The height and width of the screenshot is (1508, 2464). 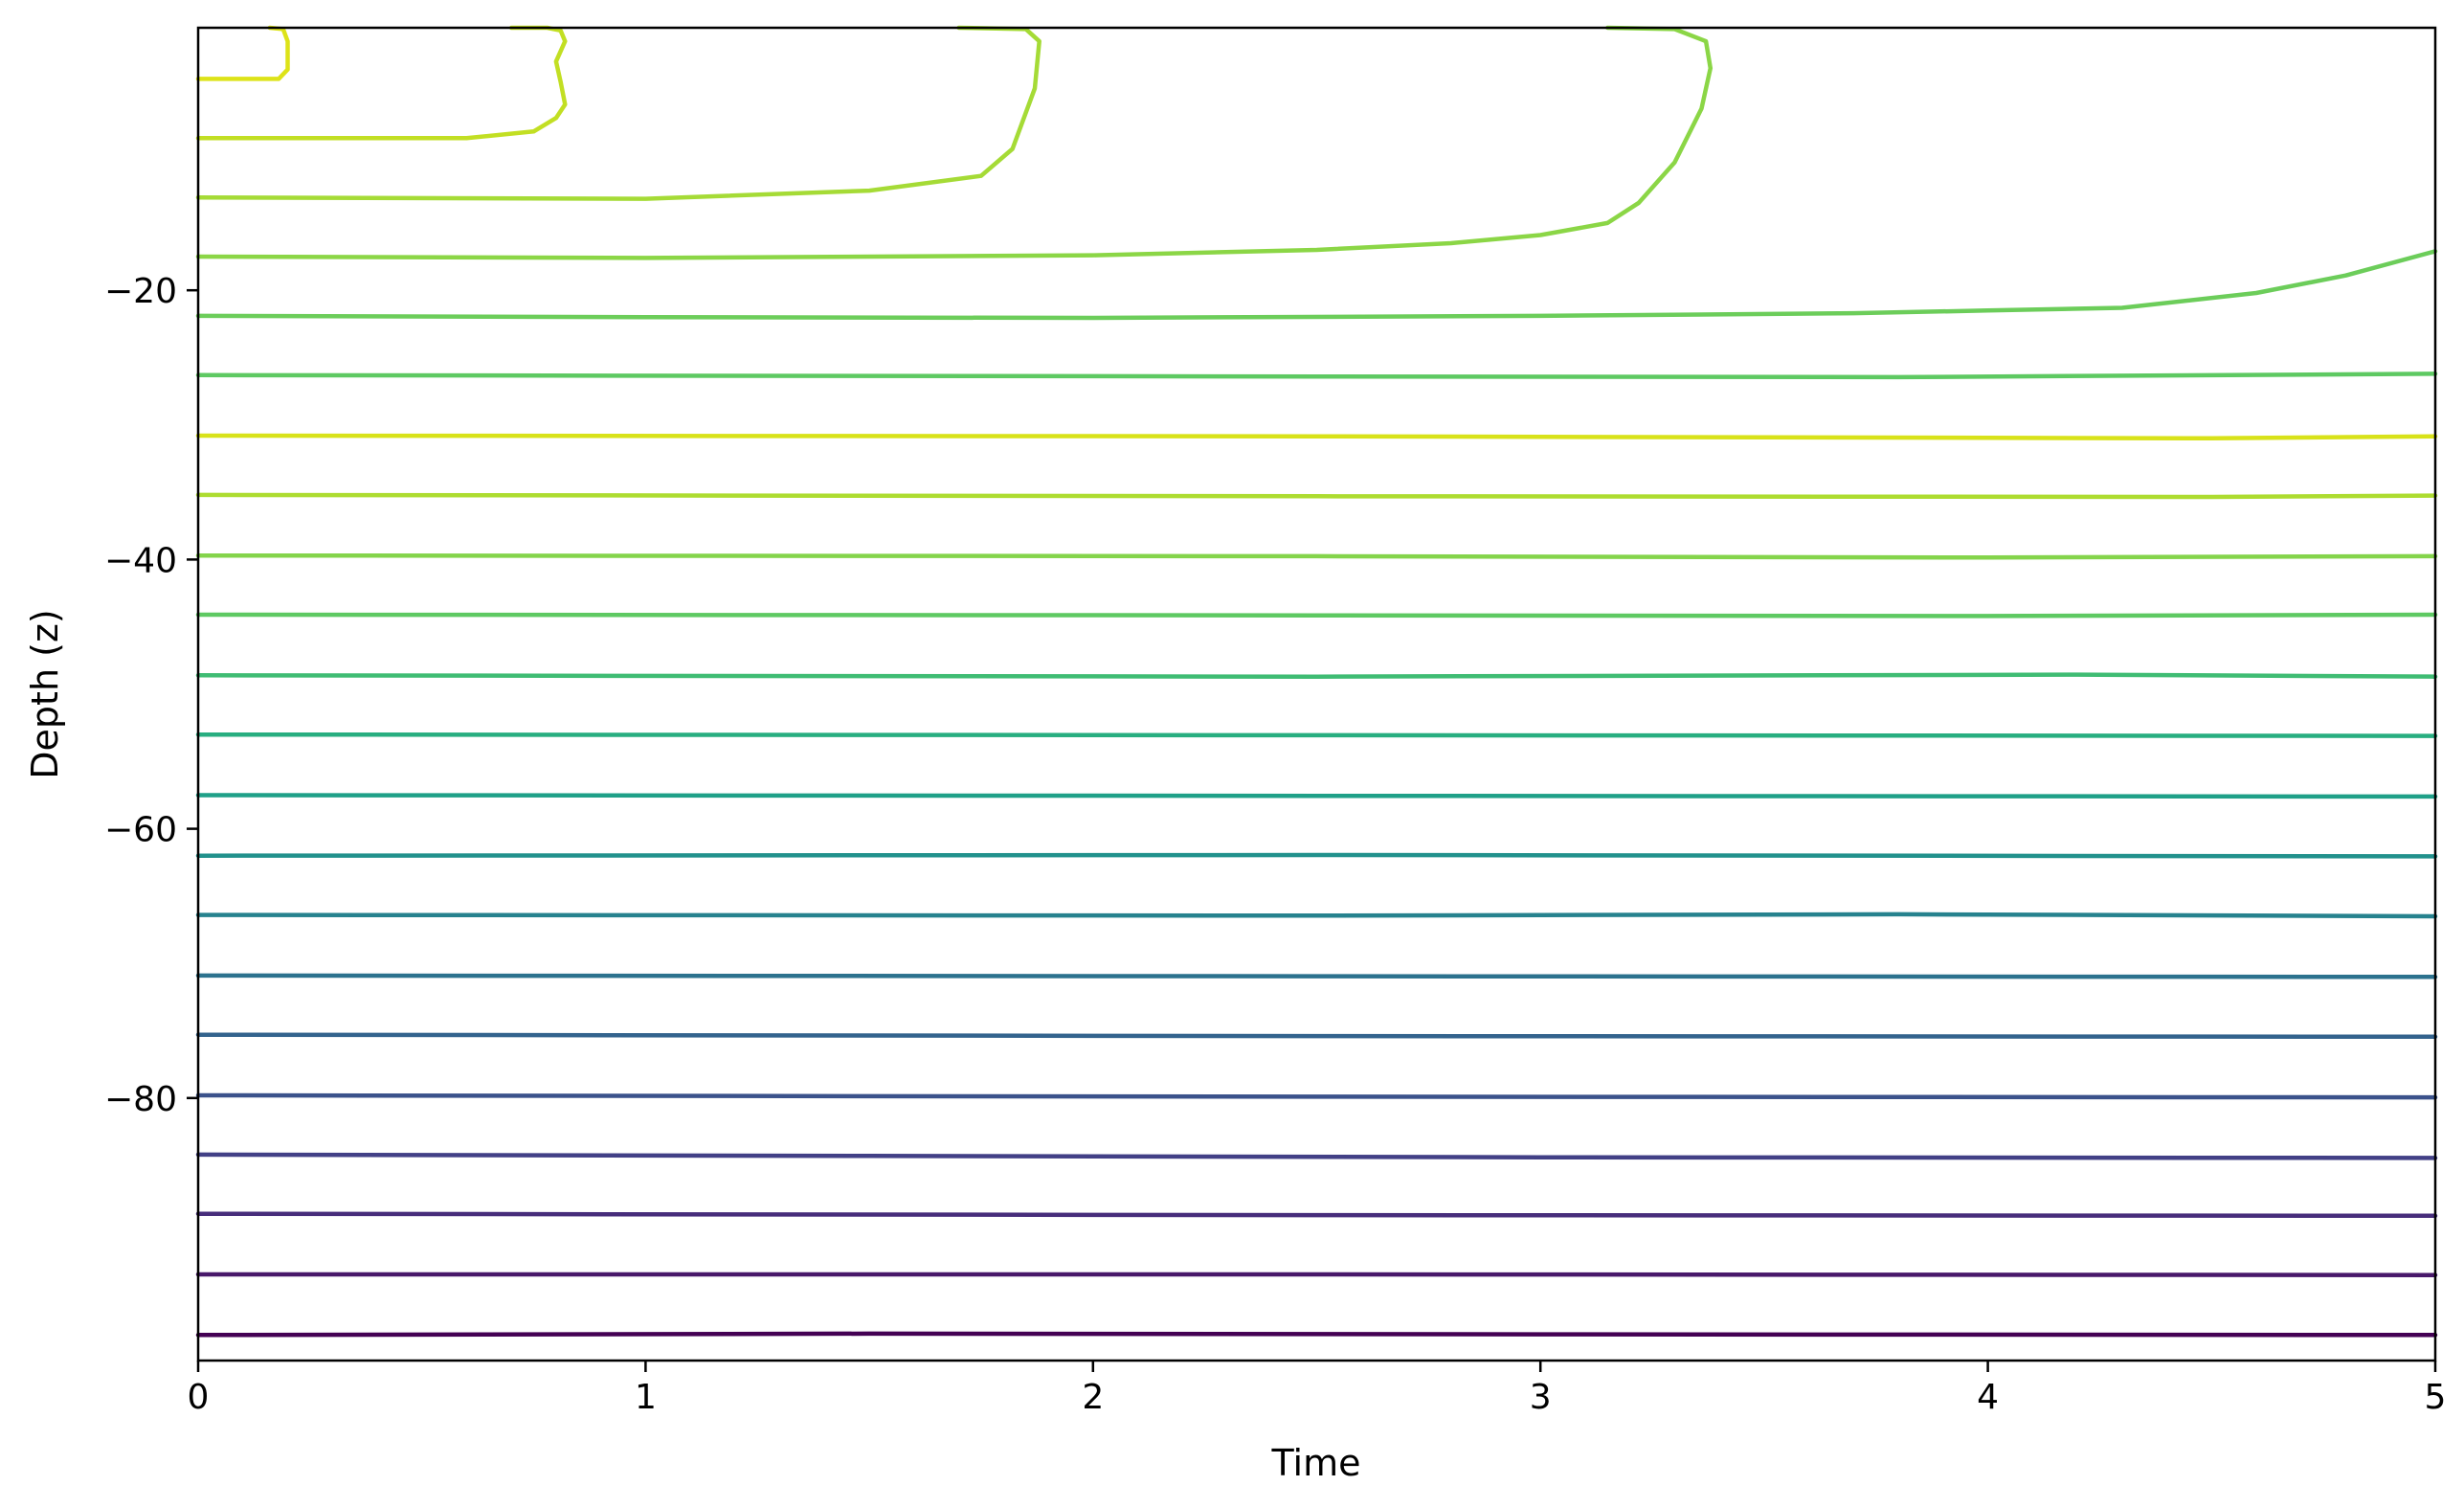 What do you see at coordinates (1541, 1398) in the screenshot?
I see `x-tick-label: 3` at bounding box center [1541, 1398].